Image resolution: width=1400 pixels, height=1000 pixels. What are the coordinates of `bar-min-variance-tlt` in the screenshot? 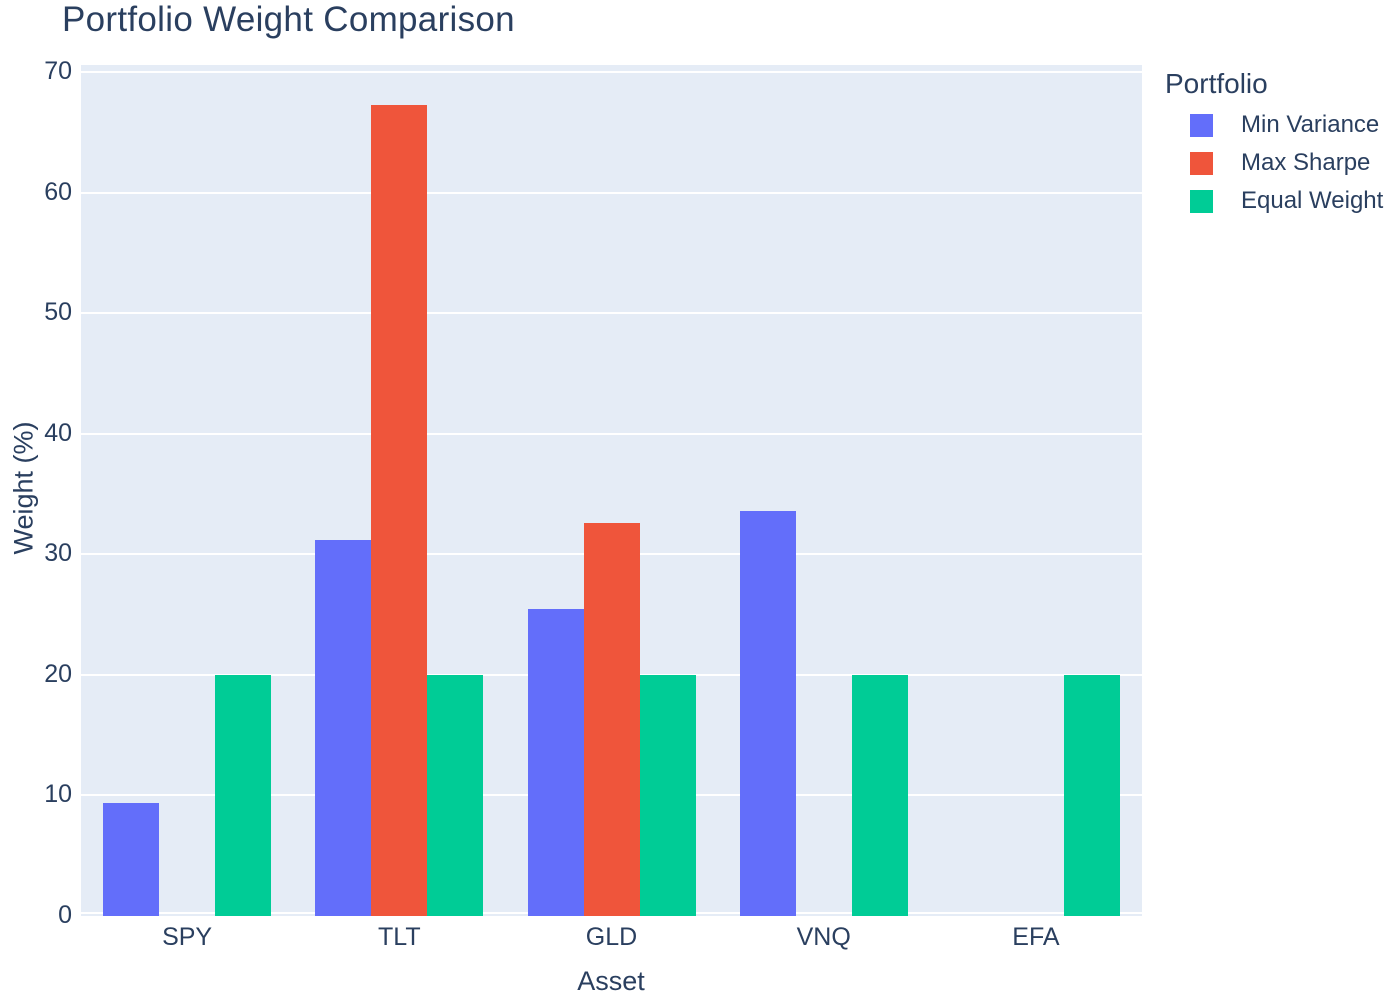 It's located at (343, 727).